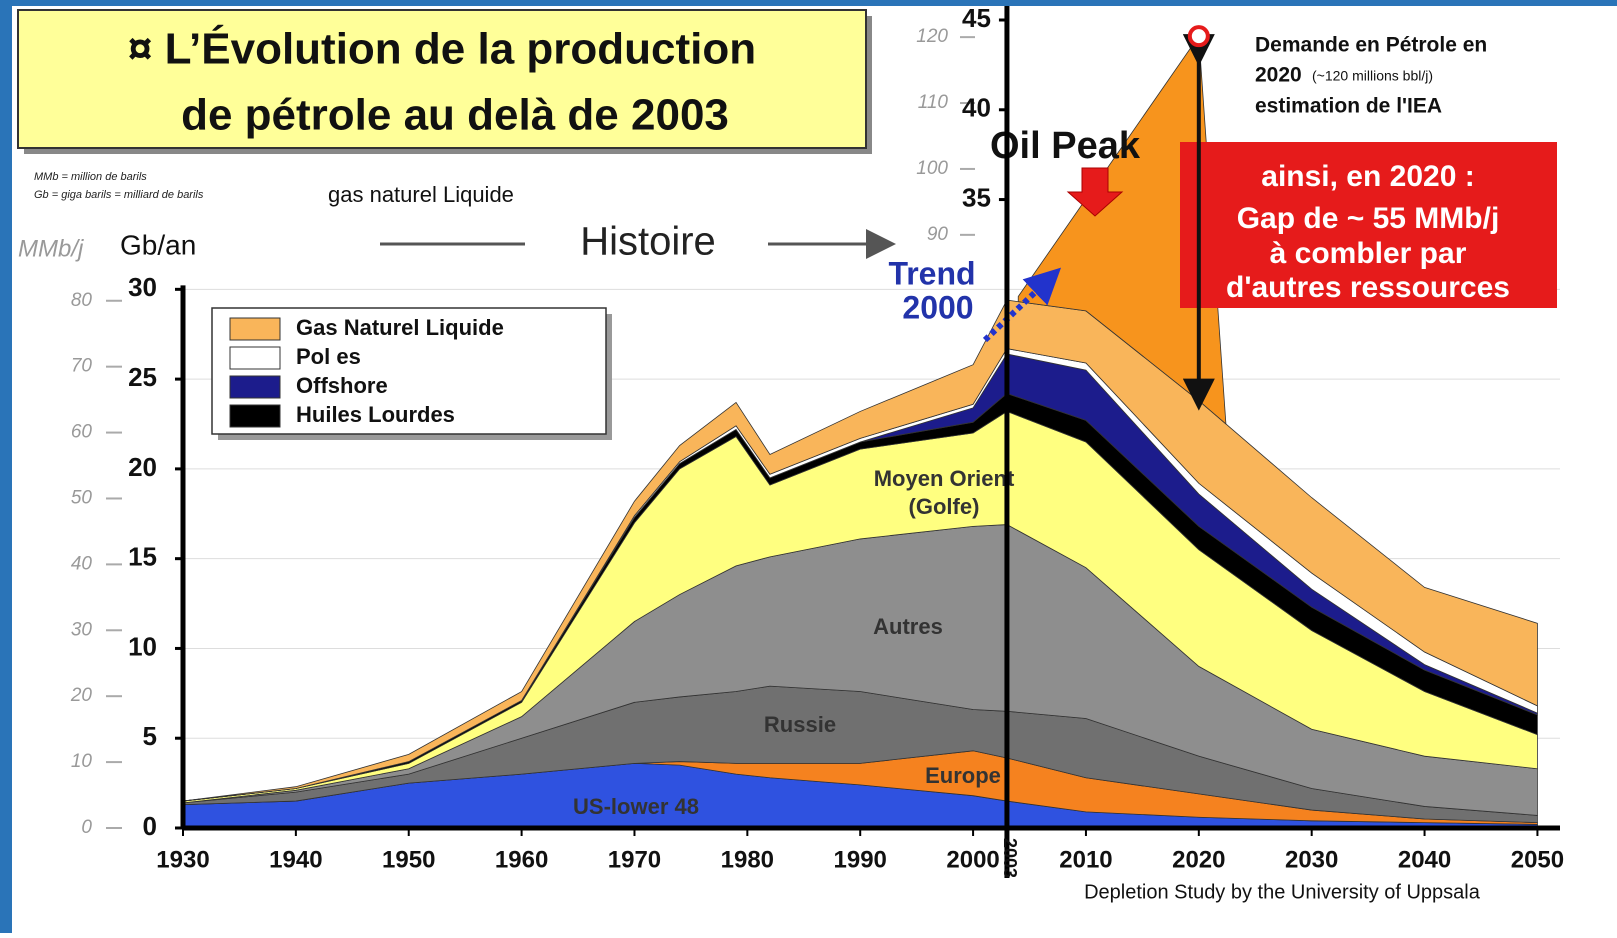 The width and height of the screenshot is (1617, 938). I want to click on gap-text: Gap de ~ 55 MMb/j, so click(1368, 218).